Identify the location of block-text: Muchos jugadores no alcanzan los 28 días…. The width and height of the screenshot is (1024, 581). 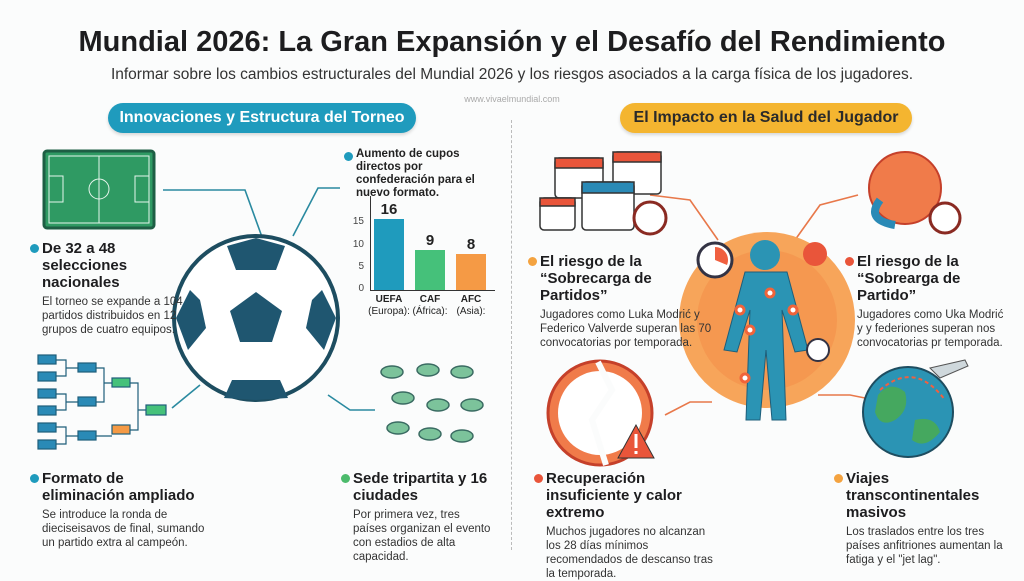
(629, 553).